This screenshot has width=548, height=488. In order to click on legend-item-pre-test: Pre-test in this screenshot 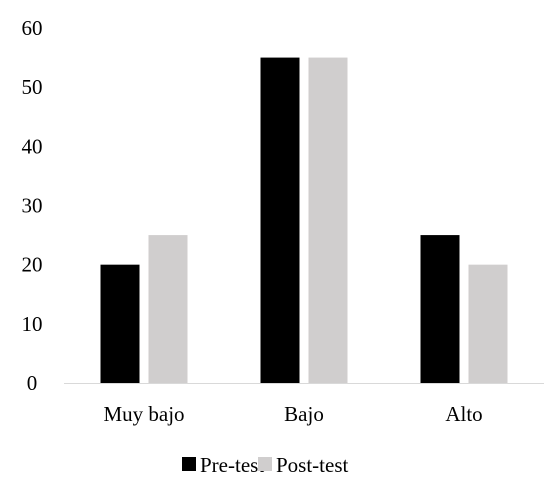, I will do `click(223, 465)`.